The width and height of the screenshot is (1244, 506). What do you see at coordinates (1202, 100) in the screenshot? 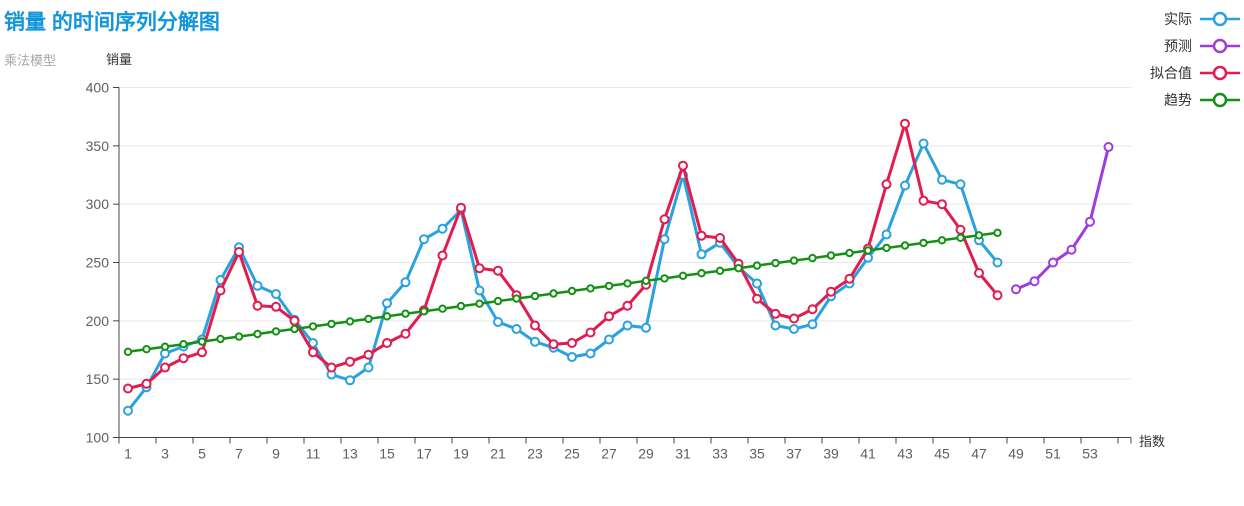
I see `legend-item-trend: 趋势` at bounding box center [1202, 100].